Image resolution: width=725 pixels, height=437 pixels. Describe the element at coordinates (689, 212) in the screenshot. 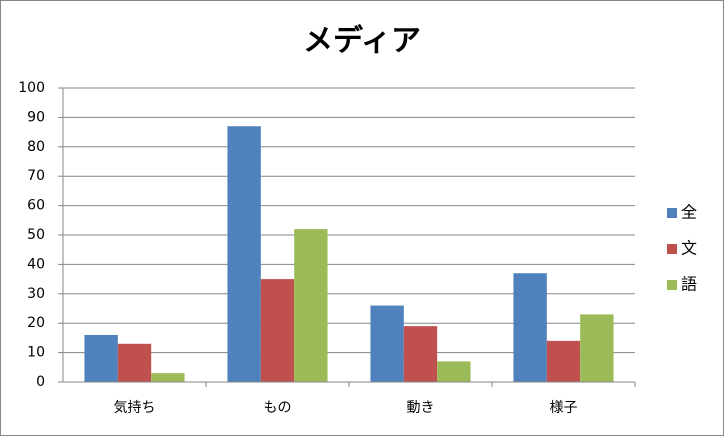

I see `legend-label: 全` at that location.